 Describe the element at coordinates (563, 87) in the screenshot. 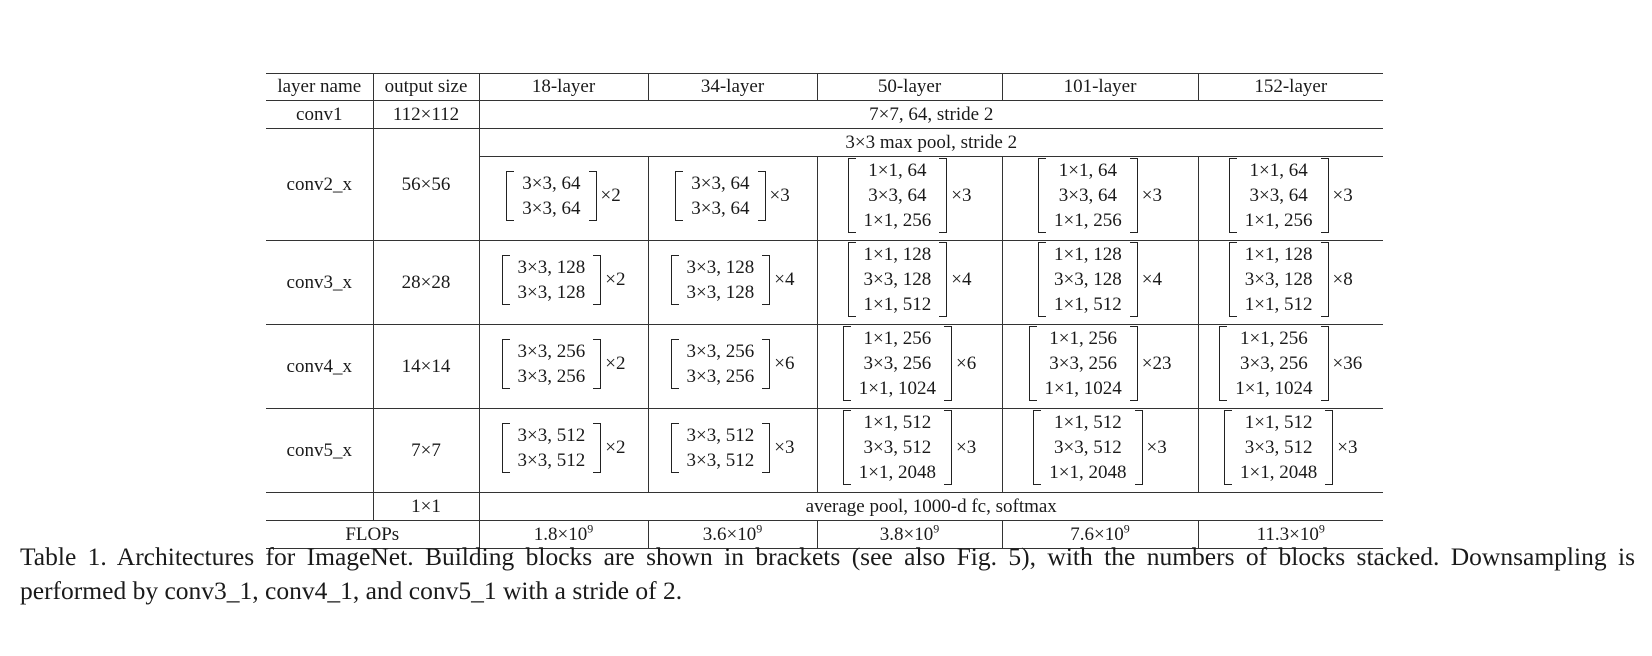

I see `header-18-layer: 18-layer` at that location.